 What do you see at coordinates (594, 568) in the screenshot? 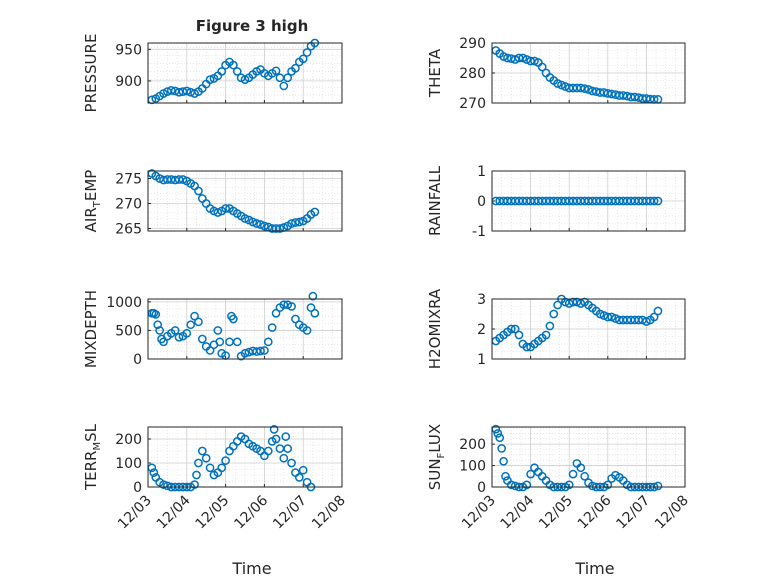
I see `x-axis-label-right: Time` at bounding box center [594, 568].